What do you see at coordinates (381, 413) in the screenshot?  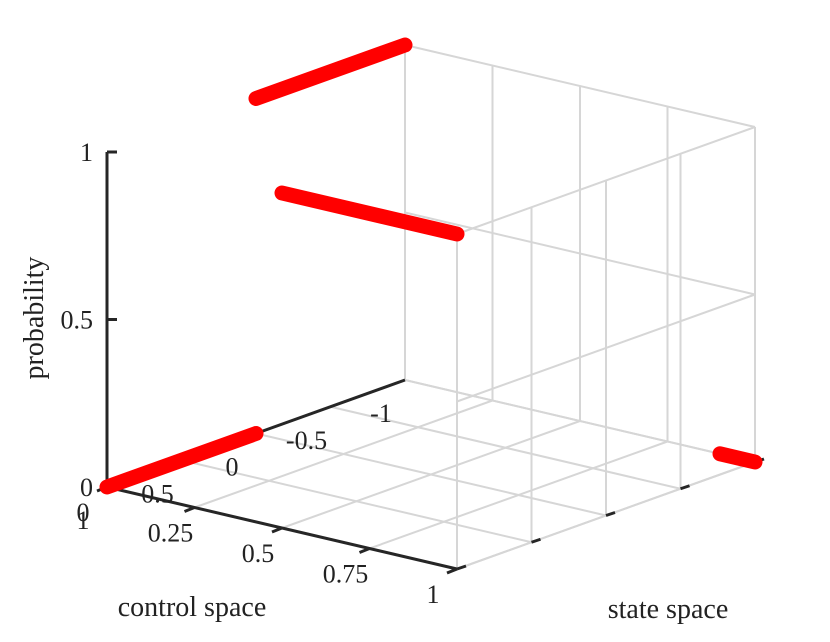 I see `y-tick-label: -1` at bounding box center [381, 413].